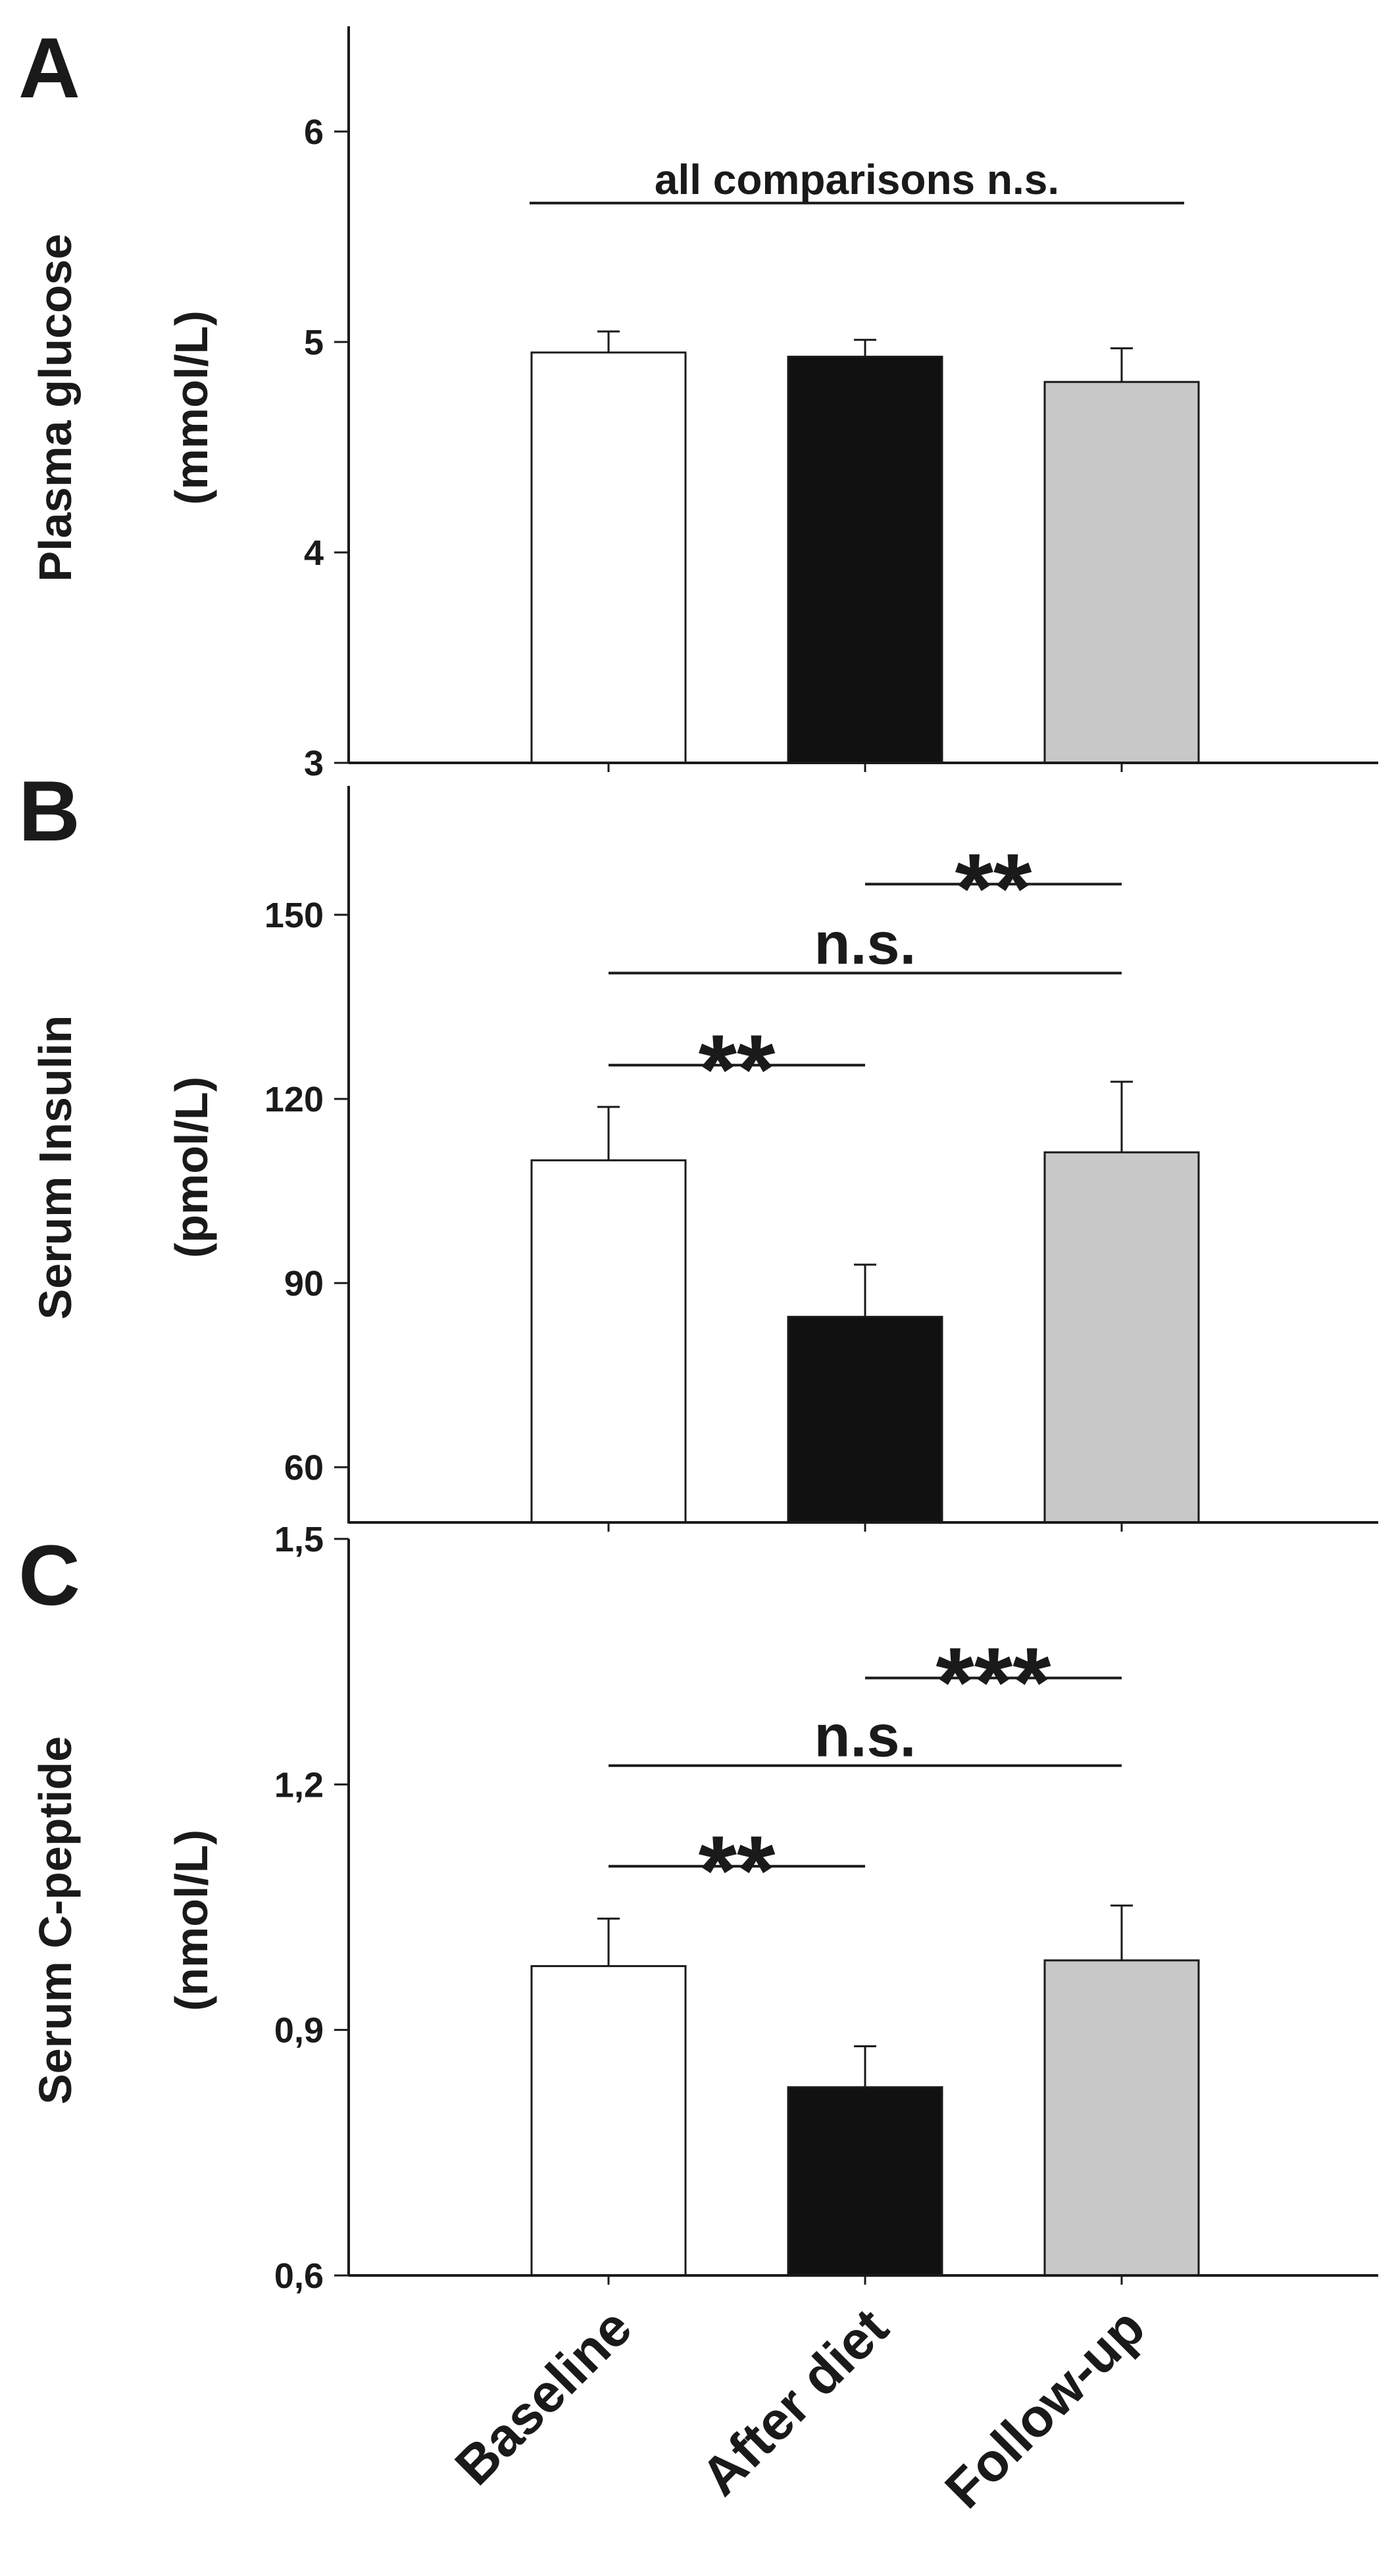 Image resolution: width=1396 pixels, height=2576 pixels. What do you see at coordinates (314, 132) in the screenshot?
I see `y-tick-label: 6` at bounding box center [314, 132].